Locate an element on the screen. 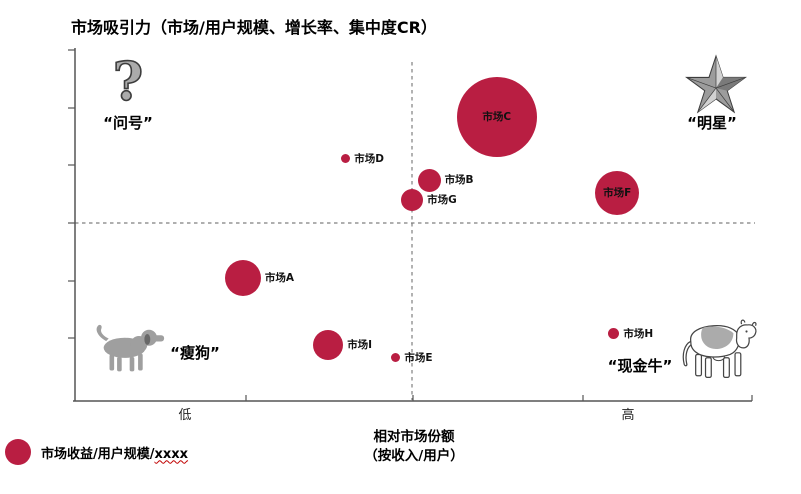 This screenshot has width=801, height=494. cow-icon is located at coordinates (719, 349).